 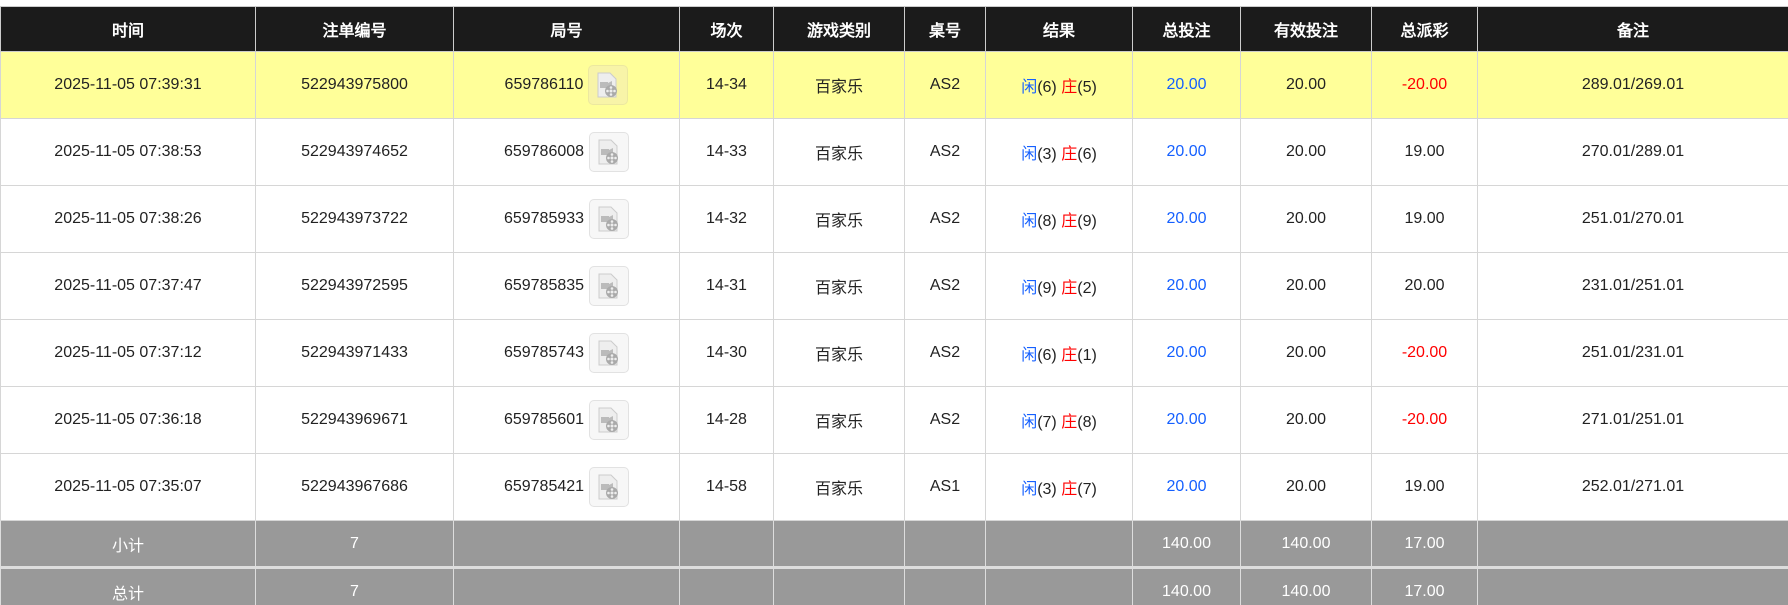 I want to click on cell-valid-bet-text: 20.00, so click(x=1306, y=486).